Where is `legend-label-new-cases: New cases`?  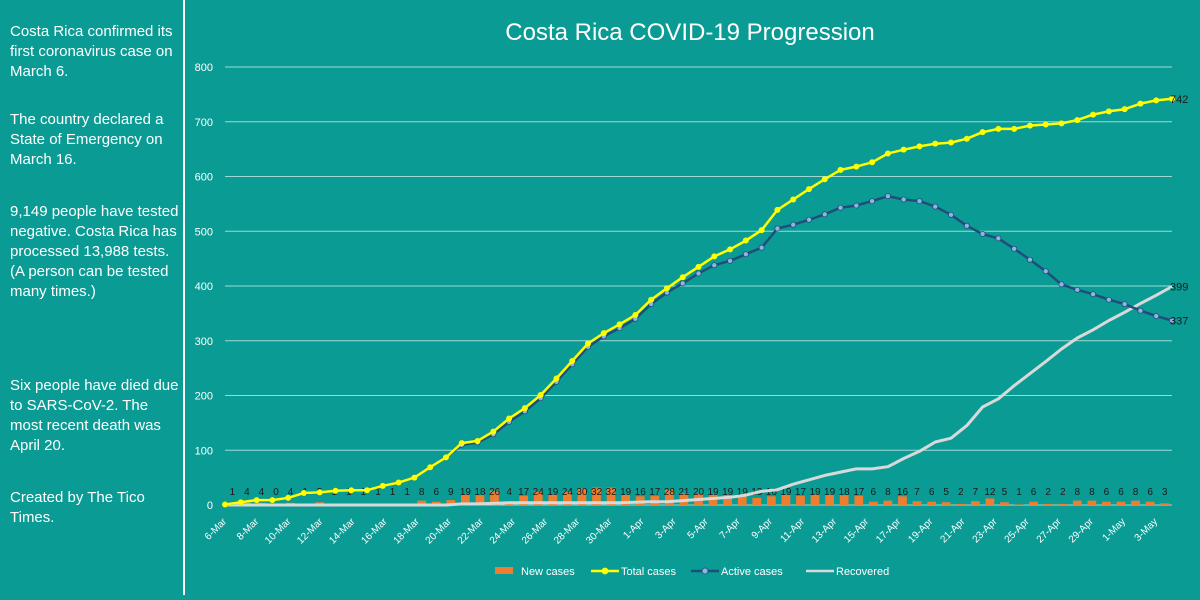 legend-label-new-cases: New cases is located at coordinates (548, 572).